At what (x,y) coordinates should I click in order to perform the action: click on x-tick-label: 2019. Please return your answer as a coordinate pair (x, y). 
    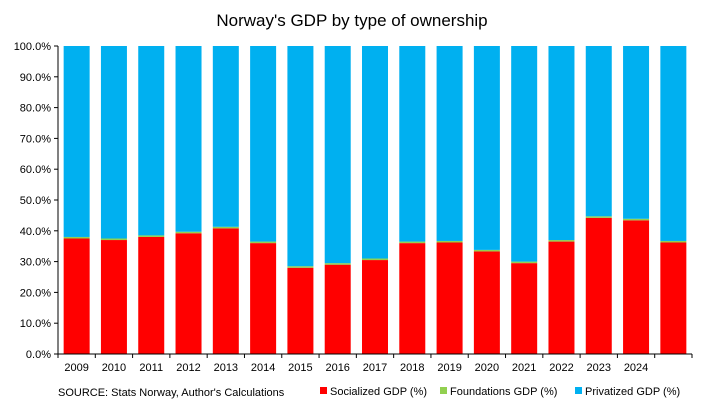
    Looking at the image, I should click on (449, 368).